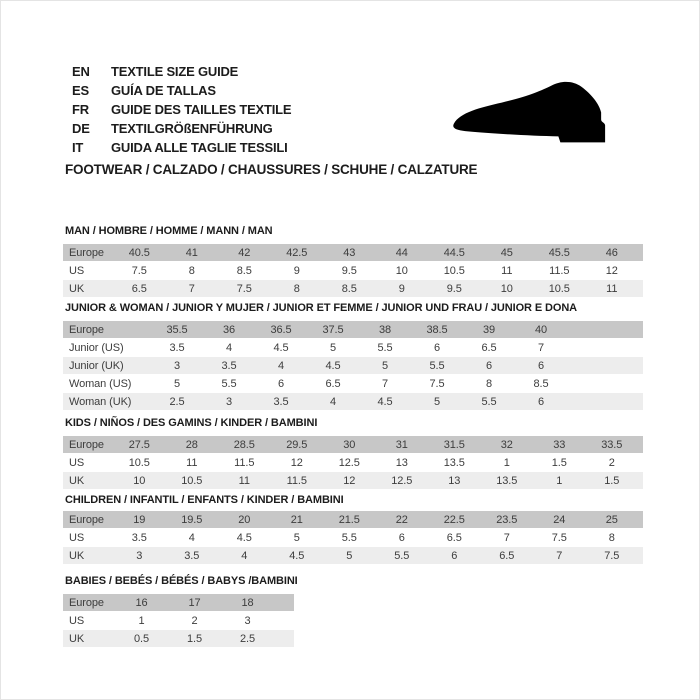 This screenshot has width=700, height=700. Describe the element at coordinates (78, 147) in the screenshot. I see `language-code: IT` at that location.